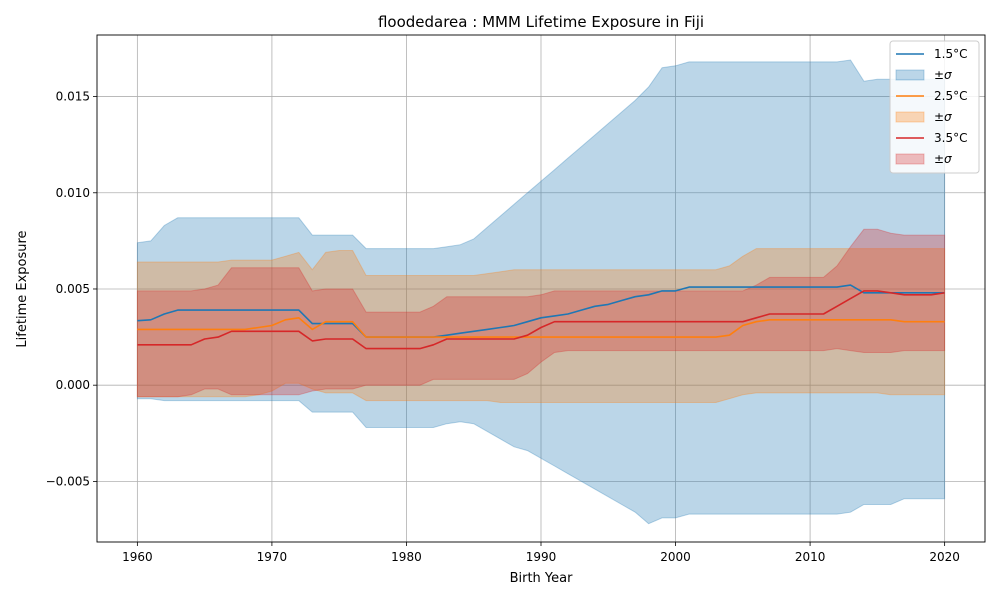 Image resolution: width=1000 pixels, height=600 pixels. Describe the element at coordinates (73, 385) in the screenshot. I see `y-tick-label: 0.000` at that location.